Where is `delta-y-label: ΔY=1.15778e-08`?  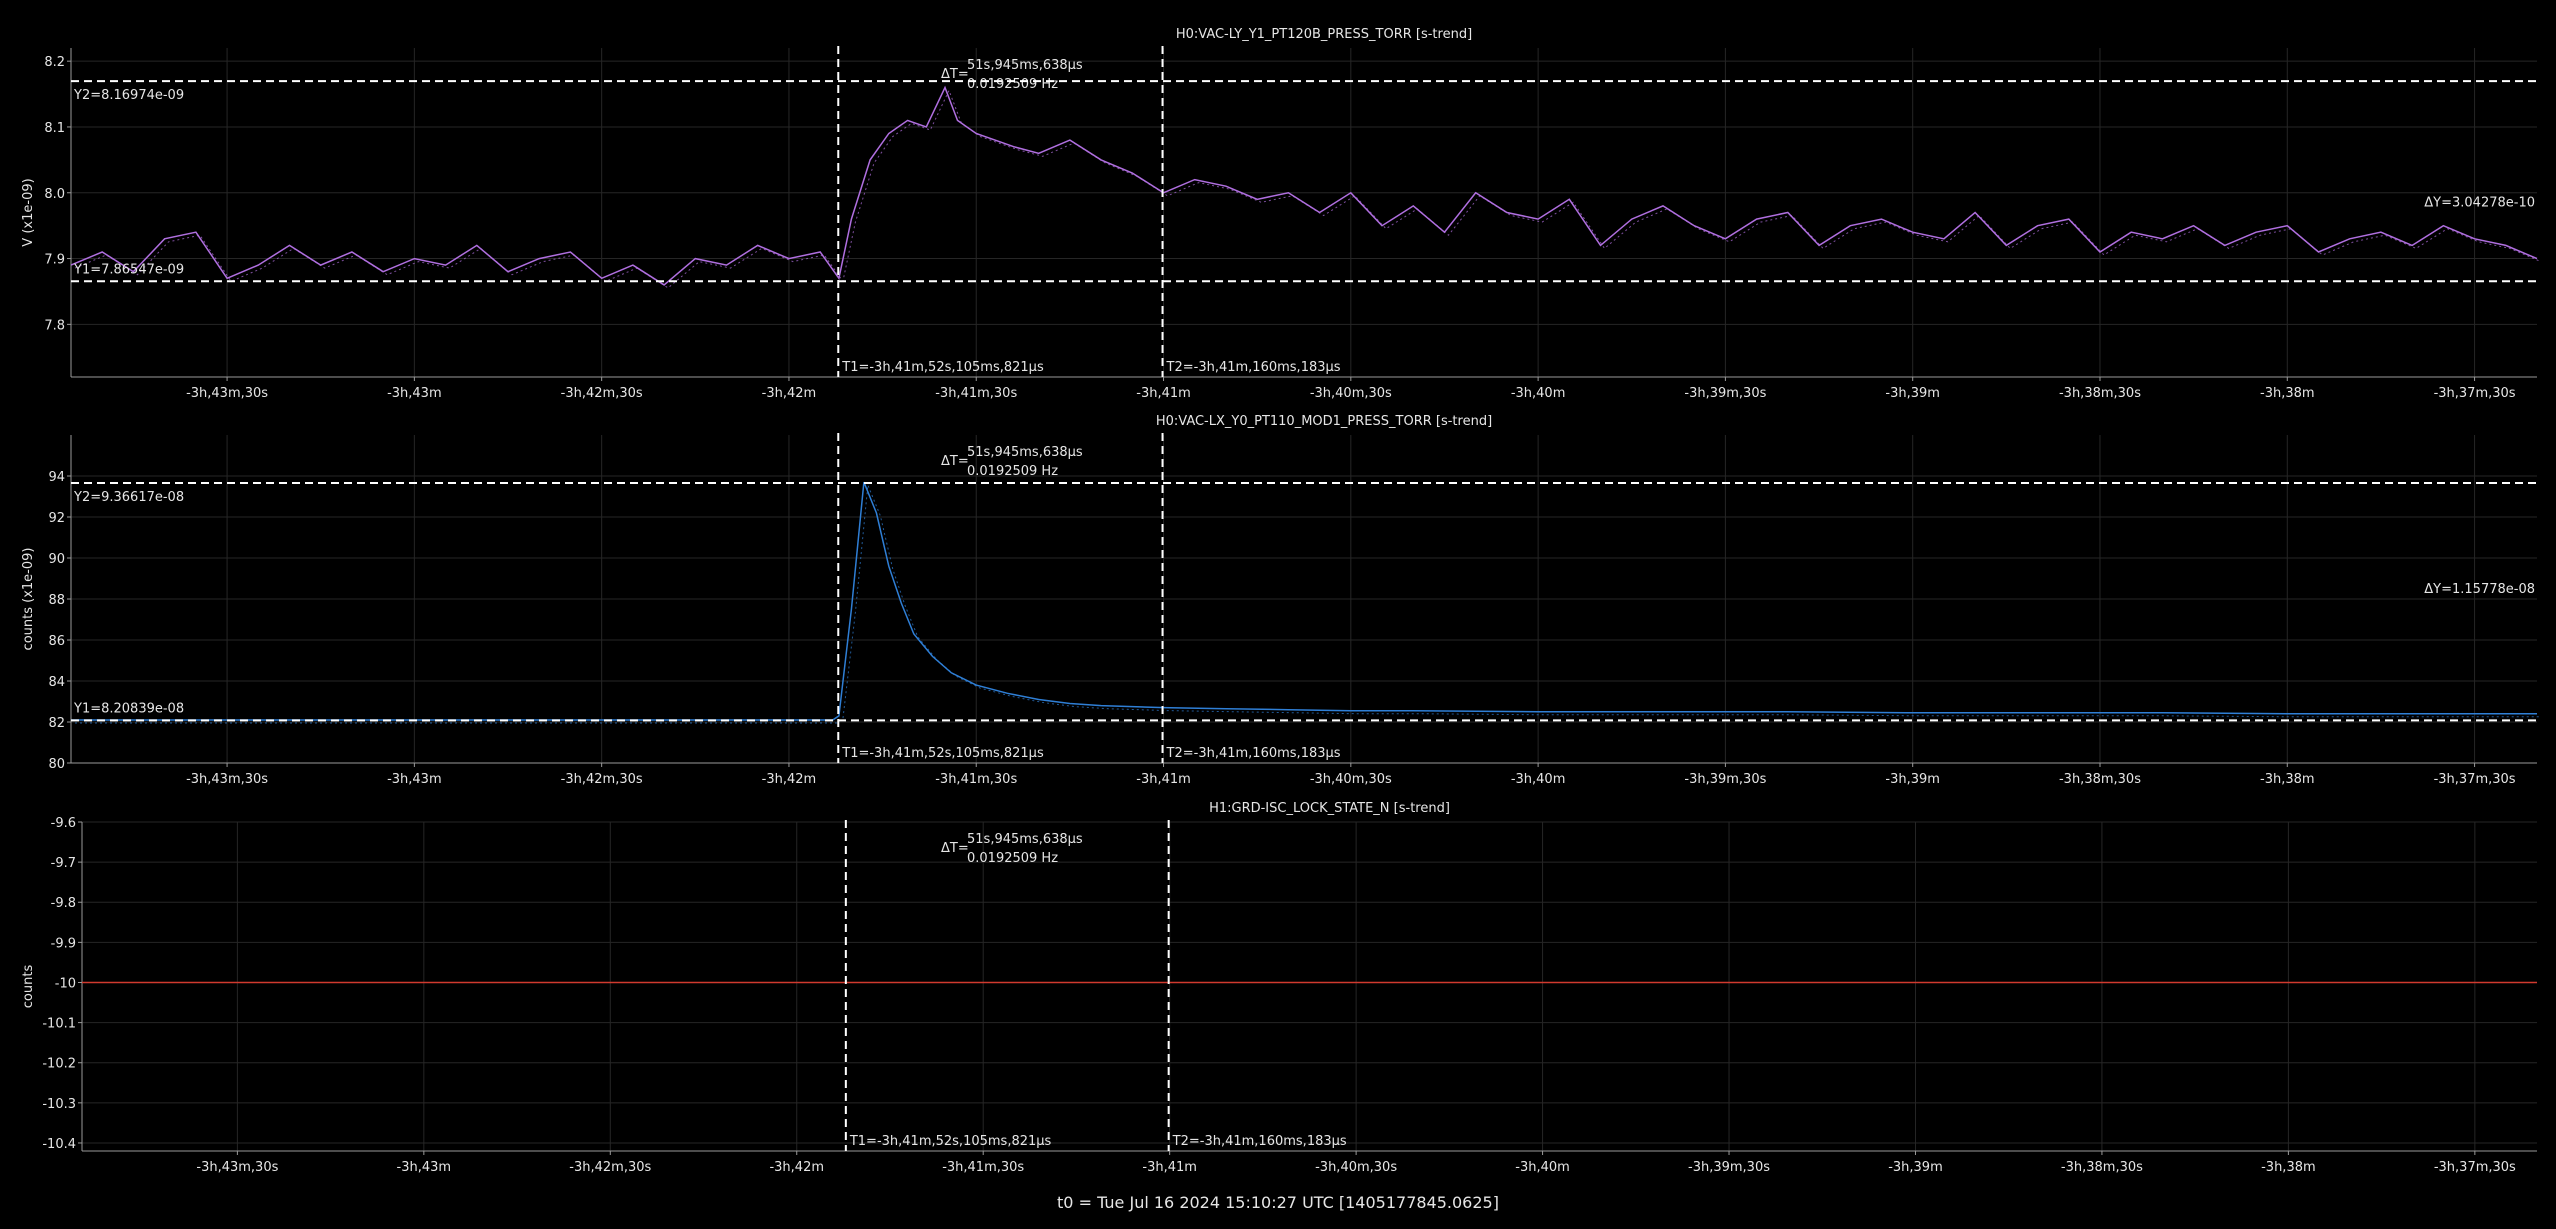
delta-y-label: ΔY=1.15778e-08 is located at coordinates (2479, 589).